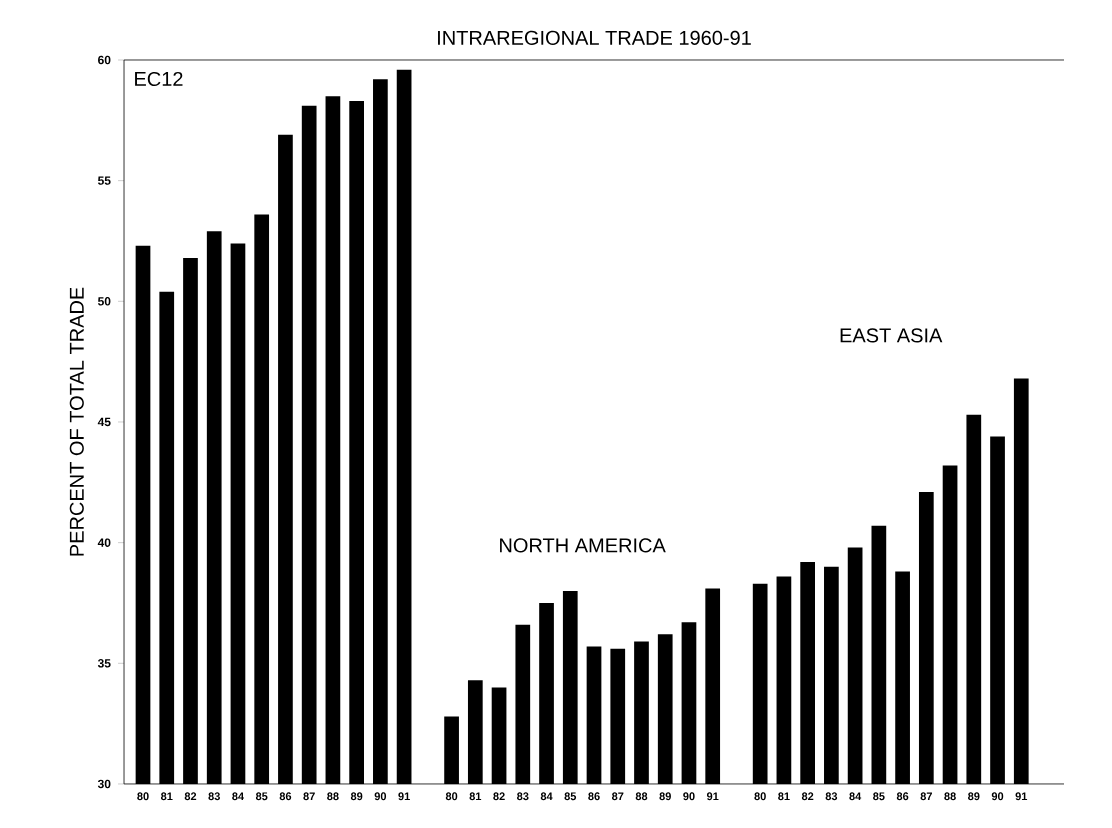 The image size is (1112, 828). What do you see at coordinates (76, 421) in the screenshot?
I see `y-axis-title: PERCENT OF TOTAL TRADE` at bounding box center [76, 421].